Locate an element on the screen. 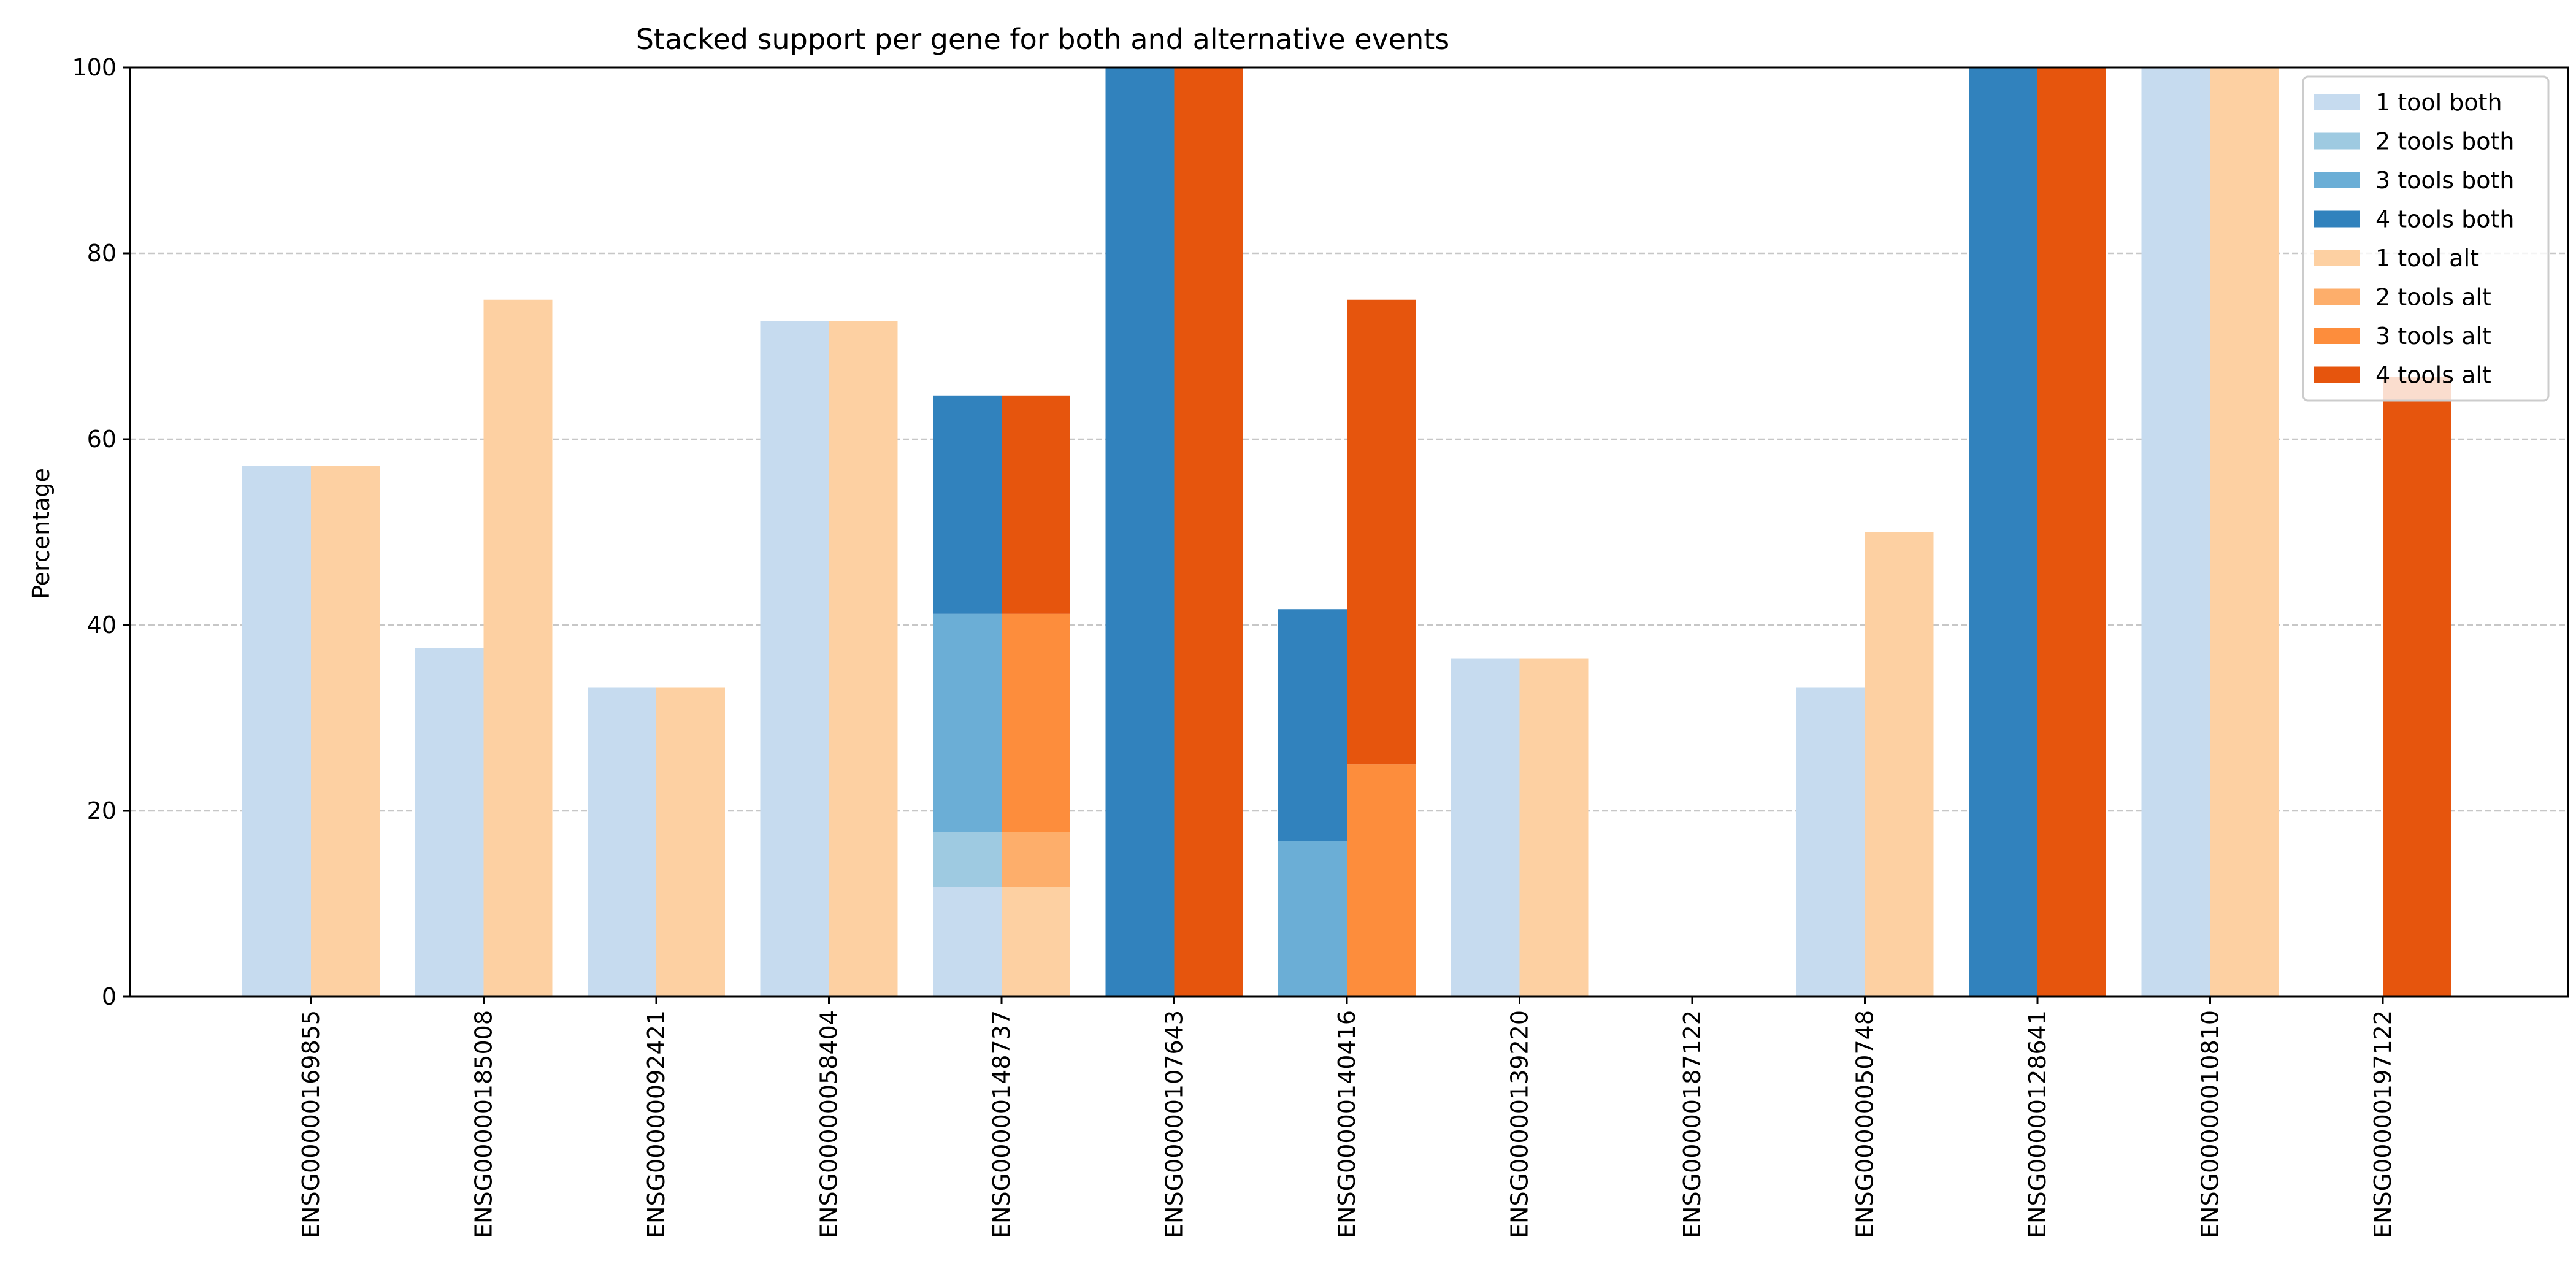 Image resolution: width=2576 pixels, height=1288 pixels. x-tick-label: ENSG00000148737 is located at coordinates (1001, 1124).